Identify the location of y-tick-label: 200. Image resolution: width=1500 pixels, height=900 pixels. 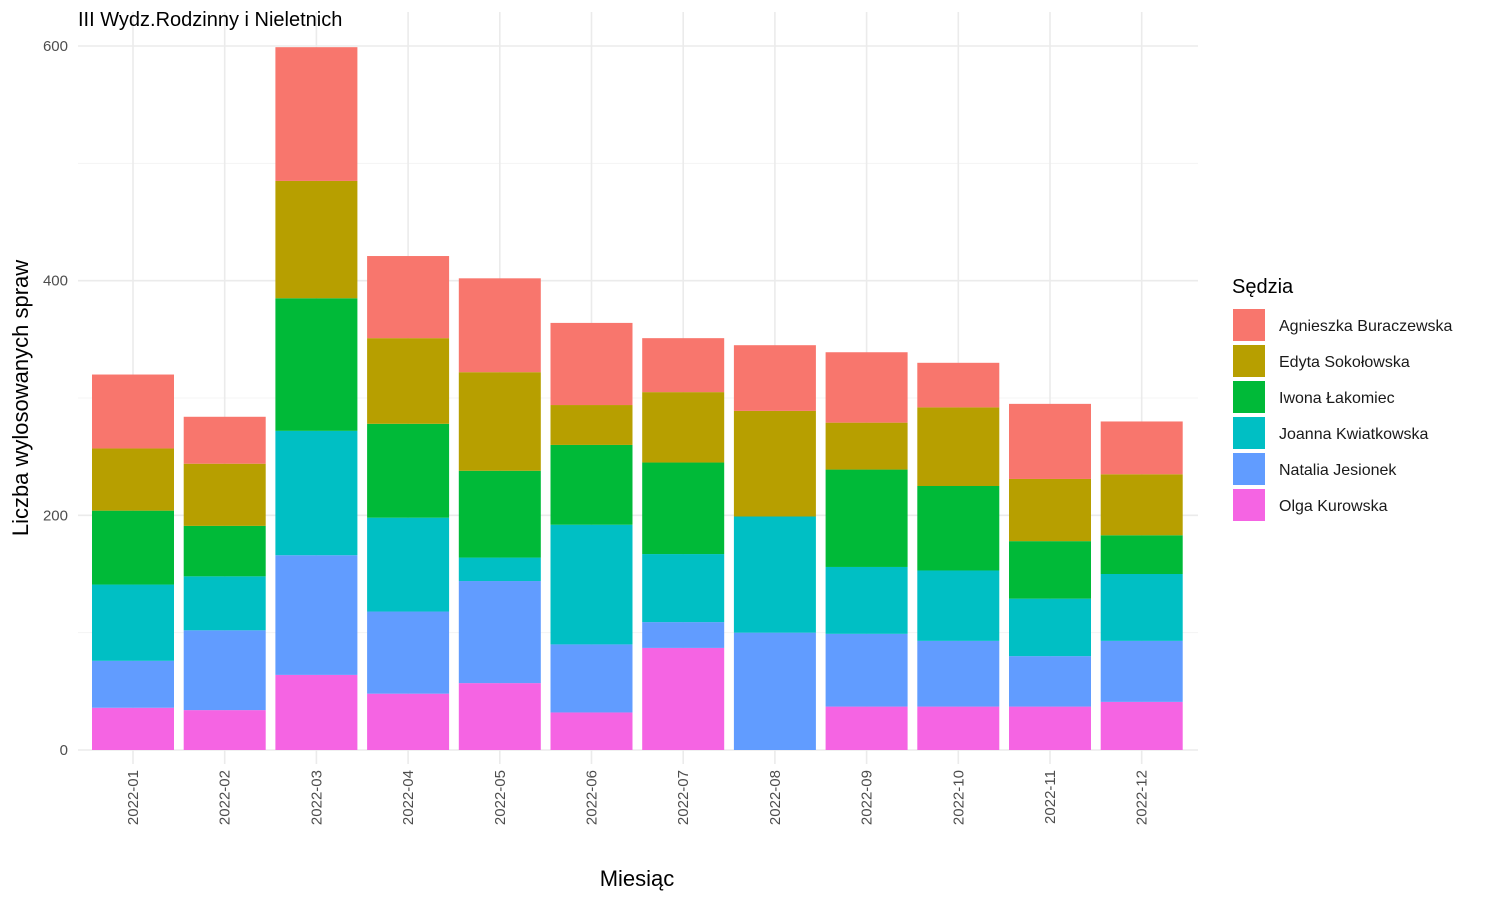
(55, 515).